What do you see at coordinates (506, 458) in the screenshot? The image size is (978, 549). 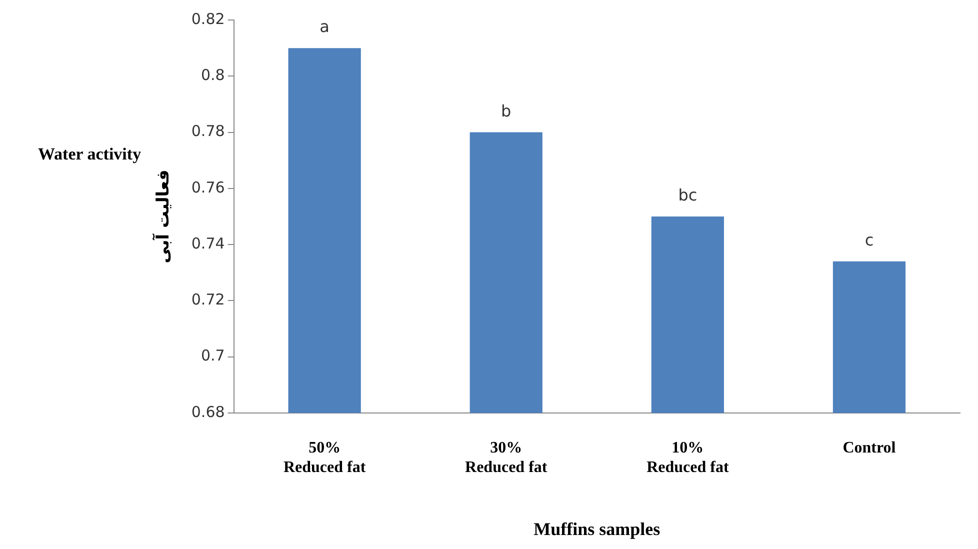 I see `x-tick-label: 30% Reduced fat` at bounding box center [506, 458].